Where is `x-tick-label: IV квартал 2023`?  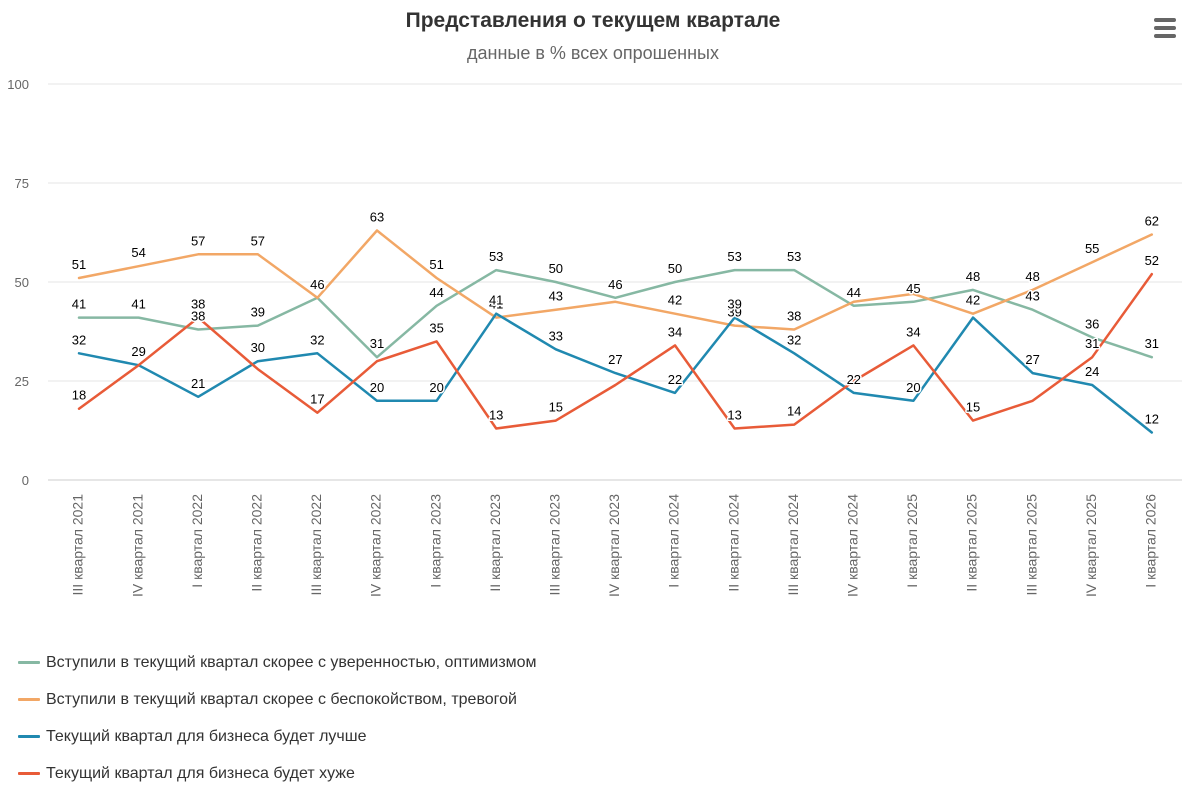 x-tick-label: IV квартал 2023 is located at coordinates (614, 545).